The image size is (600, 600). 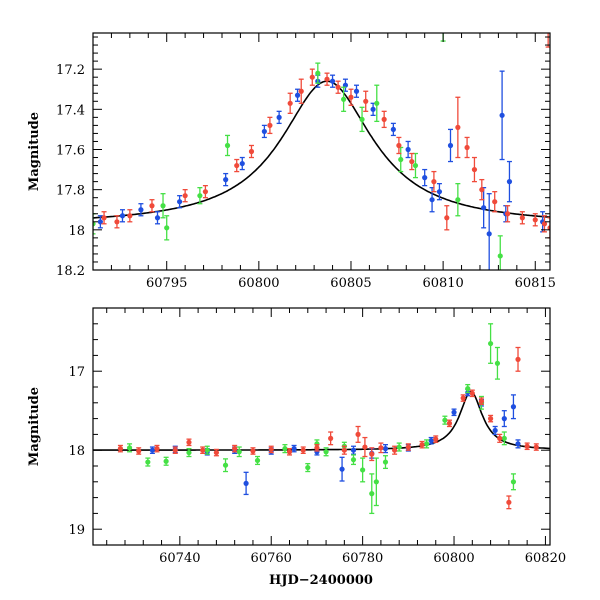 What do you see at coordinates (76, 231) in the screenshot?
I see `y-tick-label: 18` at bounding box center [76, 231].